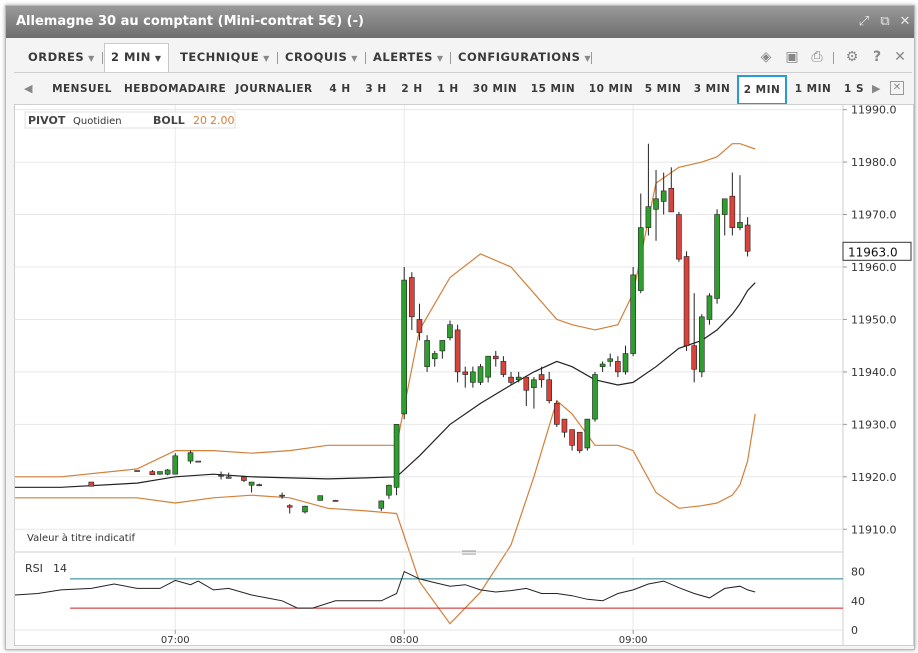 Image resolution: width=918 pixels, height=653 pixels. What do you see at coordinates (817, 57) in the screenshot?
I see `print-icon: ⎙` at bounding box center [817, 57].